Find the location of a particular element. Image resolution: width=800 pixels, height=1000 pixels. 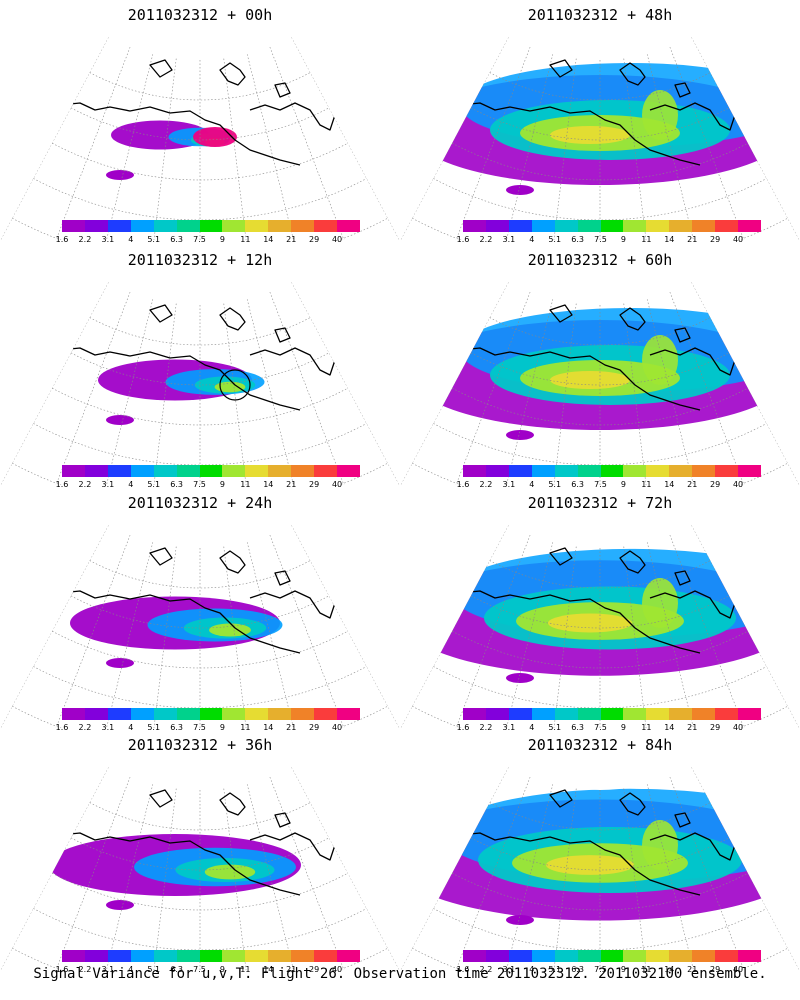

panel-title: 2011032312 + 00h is located at coordinates (200, 15).